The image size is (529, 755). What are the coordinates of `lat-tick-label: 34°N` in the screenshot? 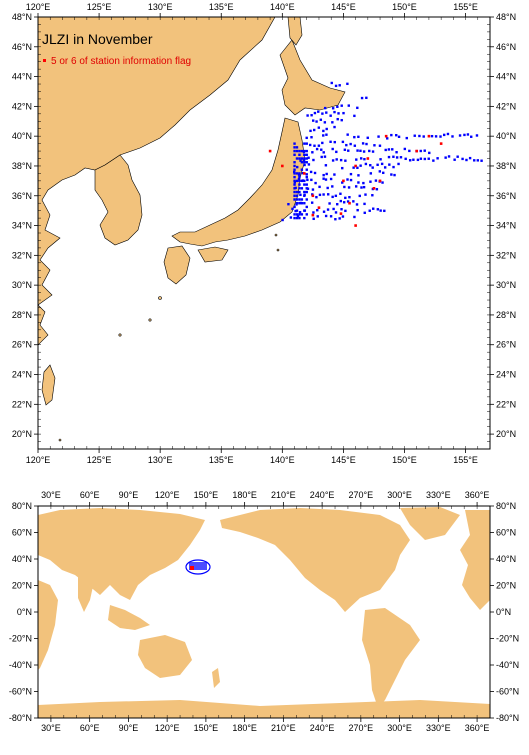 It's located at (22, 226).